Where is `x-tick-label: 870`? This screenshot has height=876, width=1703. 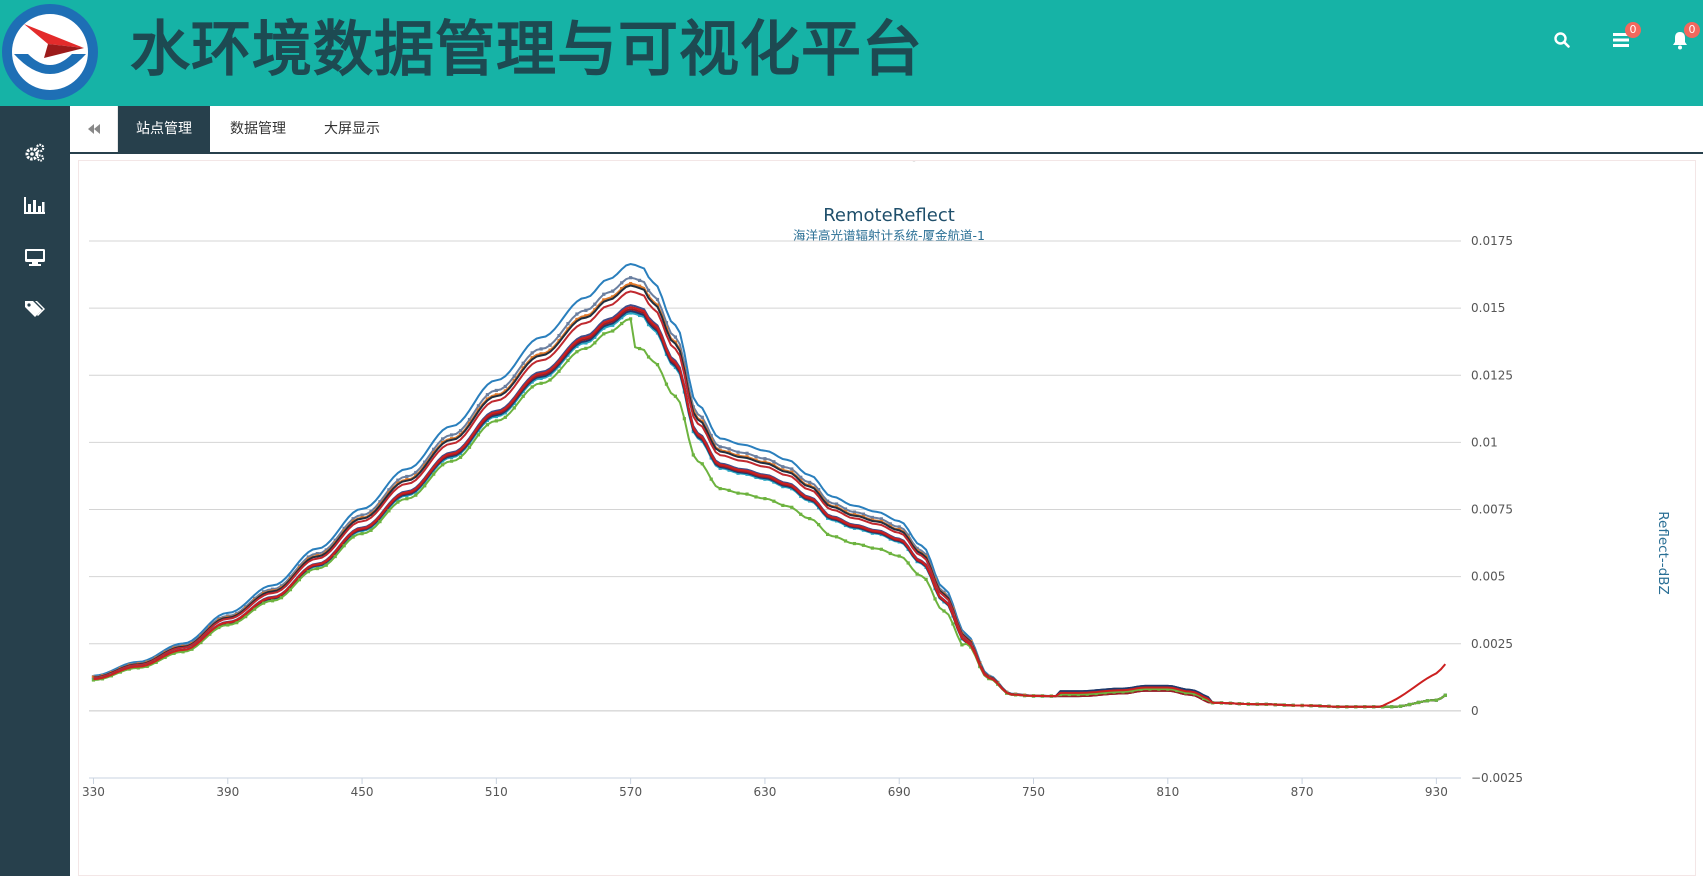
x-tick-label: 870 is located at coordinates (1302, 792).